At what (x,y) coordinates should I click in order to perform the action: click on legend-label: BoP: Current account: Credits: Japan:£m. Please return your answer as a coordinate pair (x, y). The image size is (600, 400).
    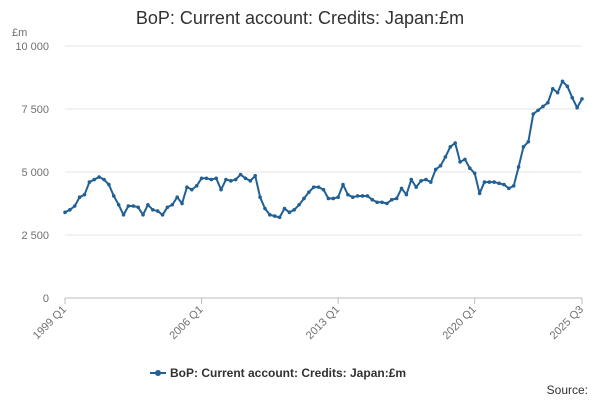
    Looking at the image, I should click on (288, 373).